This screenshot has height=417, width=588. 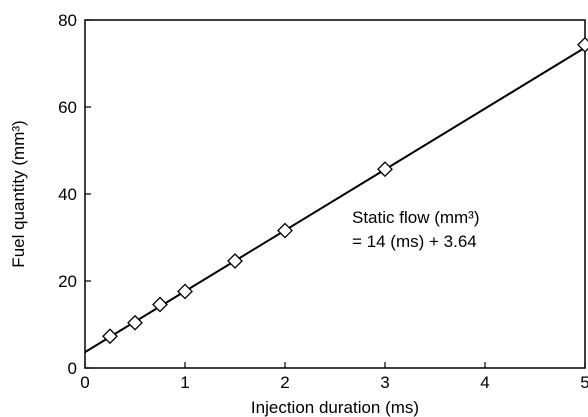 What do you see at coordinates (584, 382) in the screenshot?
I see `x-tick-label: 5` at bounding box center [584, 382].